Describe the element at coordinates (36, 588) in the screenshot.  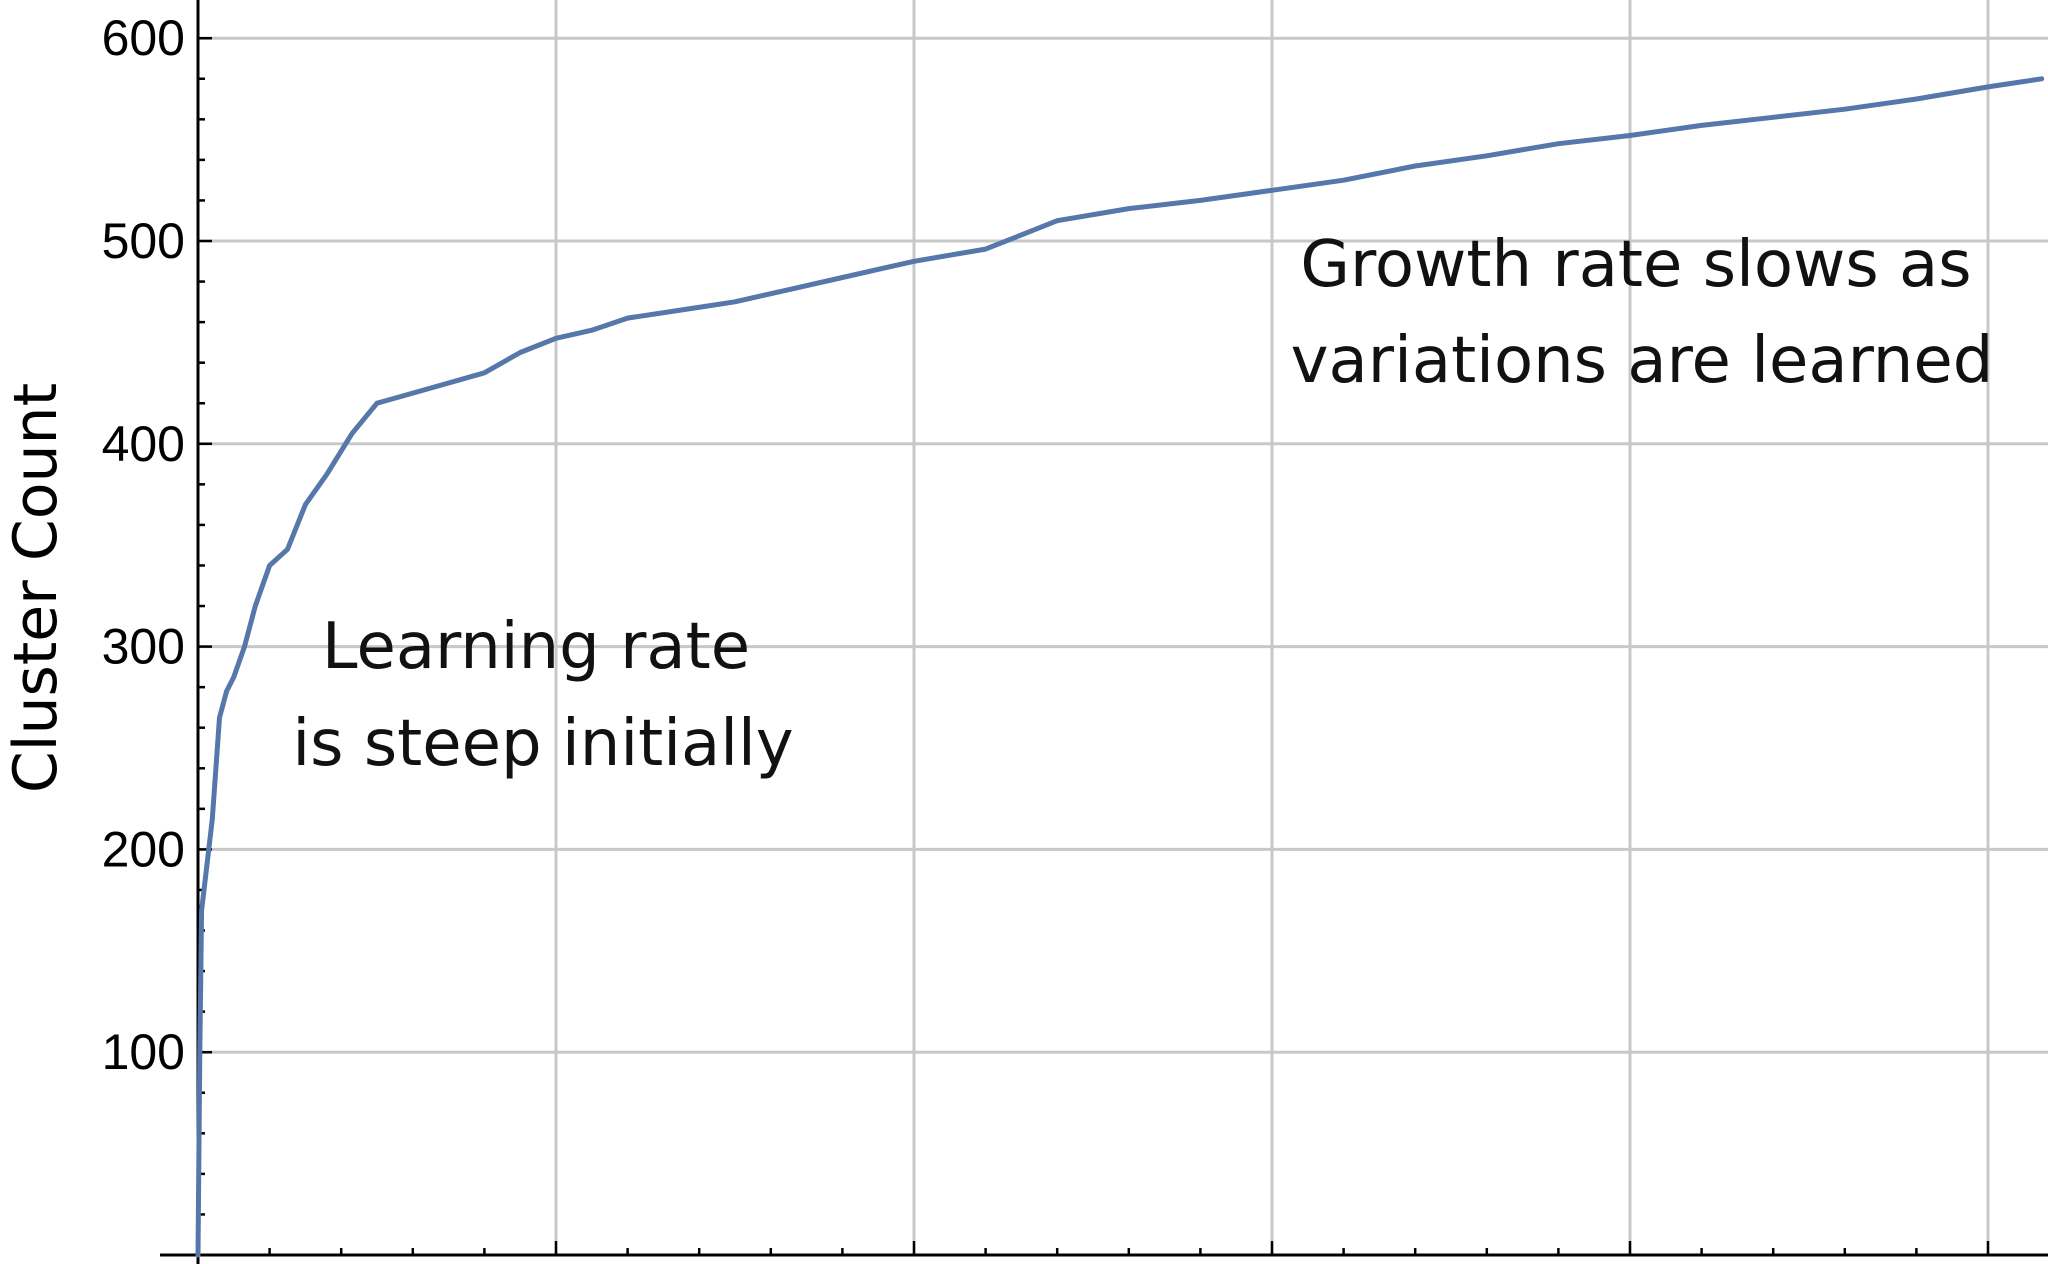
I see `y-axis-title: Cluster Count` at that location.